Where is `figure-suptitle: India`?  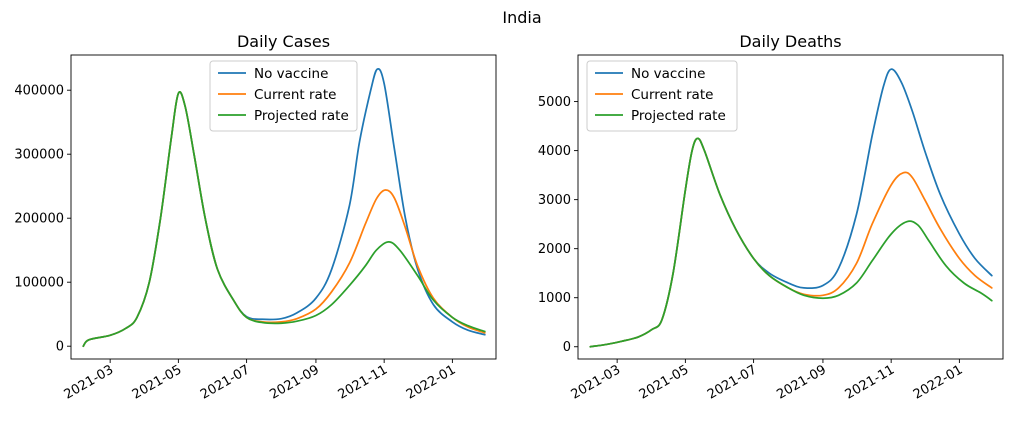 figure-suptitle: India is located at coordinates (521, 17).